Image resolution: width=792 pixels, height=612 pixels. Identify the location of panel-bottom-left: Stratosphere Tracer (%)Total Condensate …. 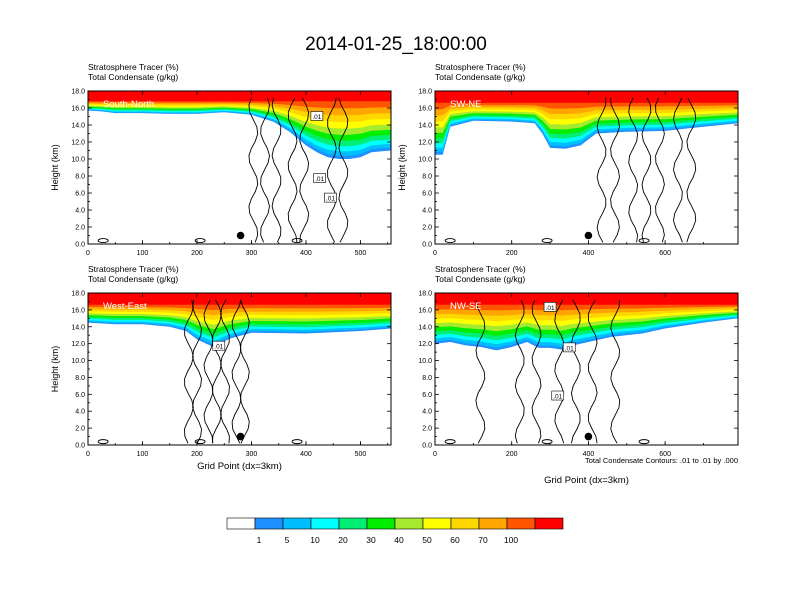
(221, 368).